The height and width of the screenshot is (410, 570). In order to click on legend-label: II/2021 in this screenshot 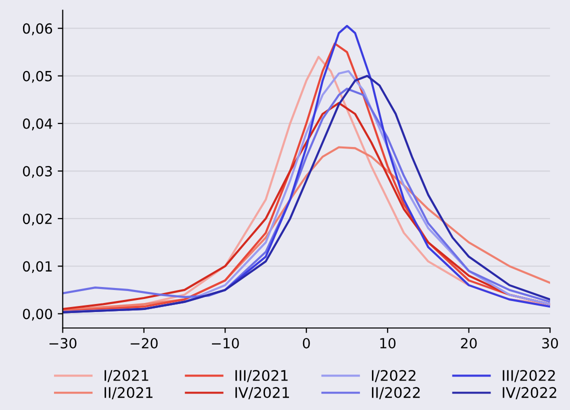, I will do `click(128, 393)`.